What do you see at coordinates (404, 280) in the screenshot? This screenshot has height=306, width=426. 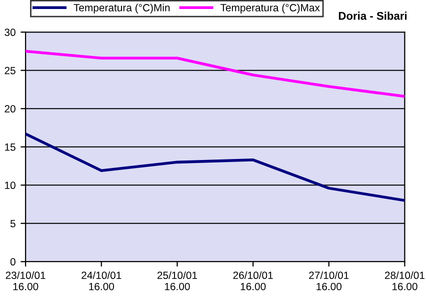 I see `x-tick-label: 28/10/01 16.00` at bounding box center [404, 280].